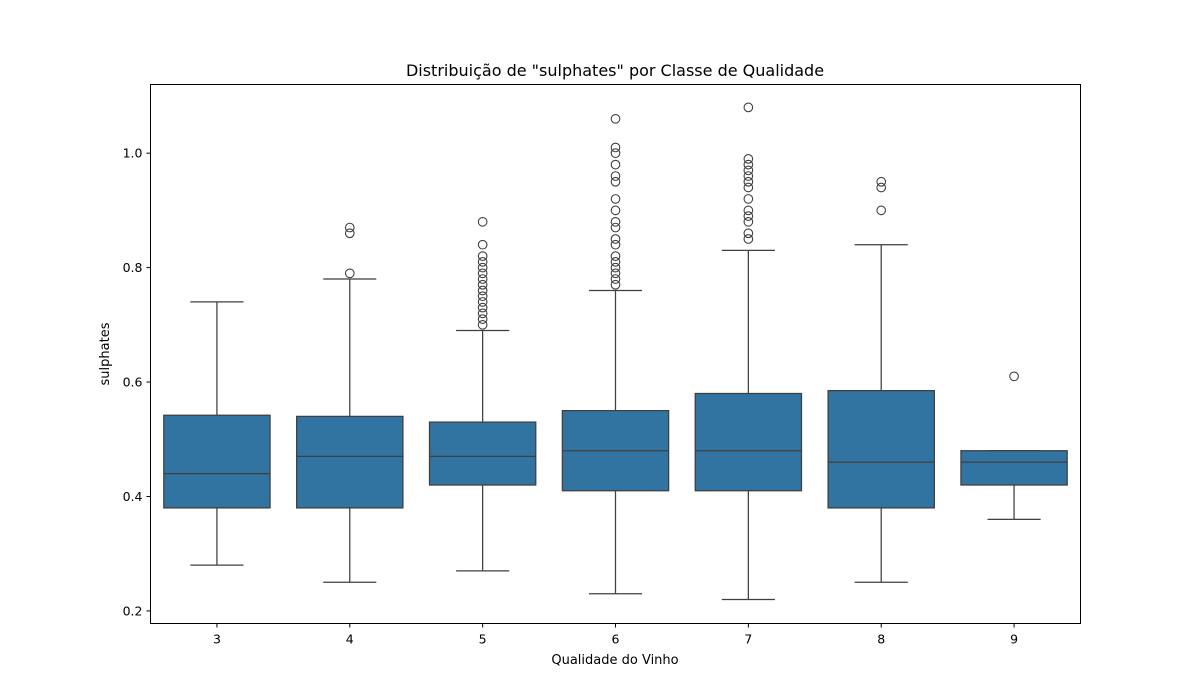 Image resolution: width=1200 pixels, height=700 pixels. Describe the element at coordinates (217, 639) in the screenshot. I see `x-tick-label: 3` at that location.